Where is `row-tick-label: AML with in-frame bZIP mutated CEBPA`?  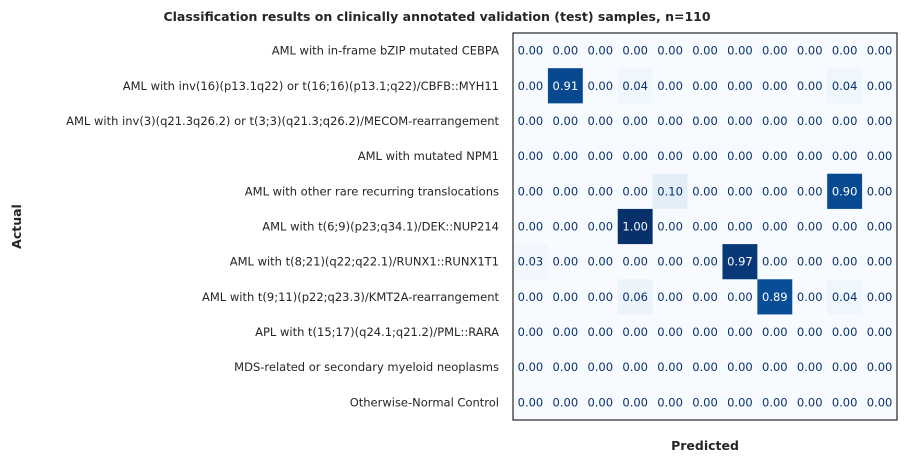
row-tick-label: AML with in-frame bZIP mutated CEBPA is located at coordinates (385, 51).